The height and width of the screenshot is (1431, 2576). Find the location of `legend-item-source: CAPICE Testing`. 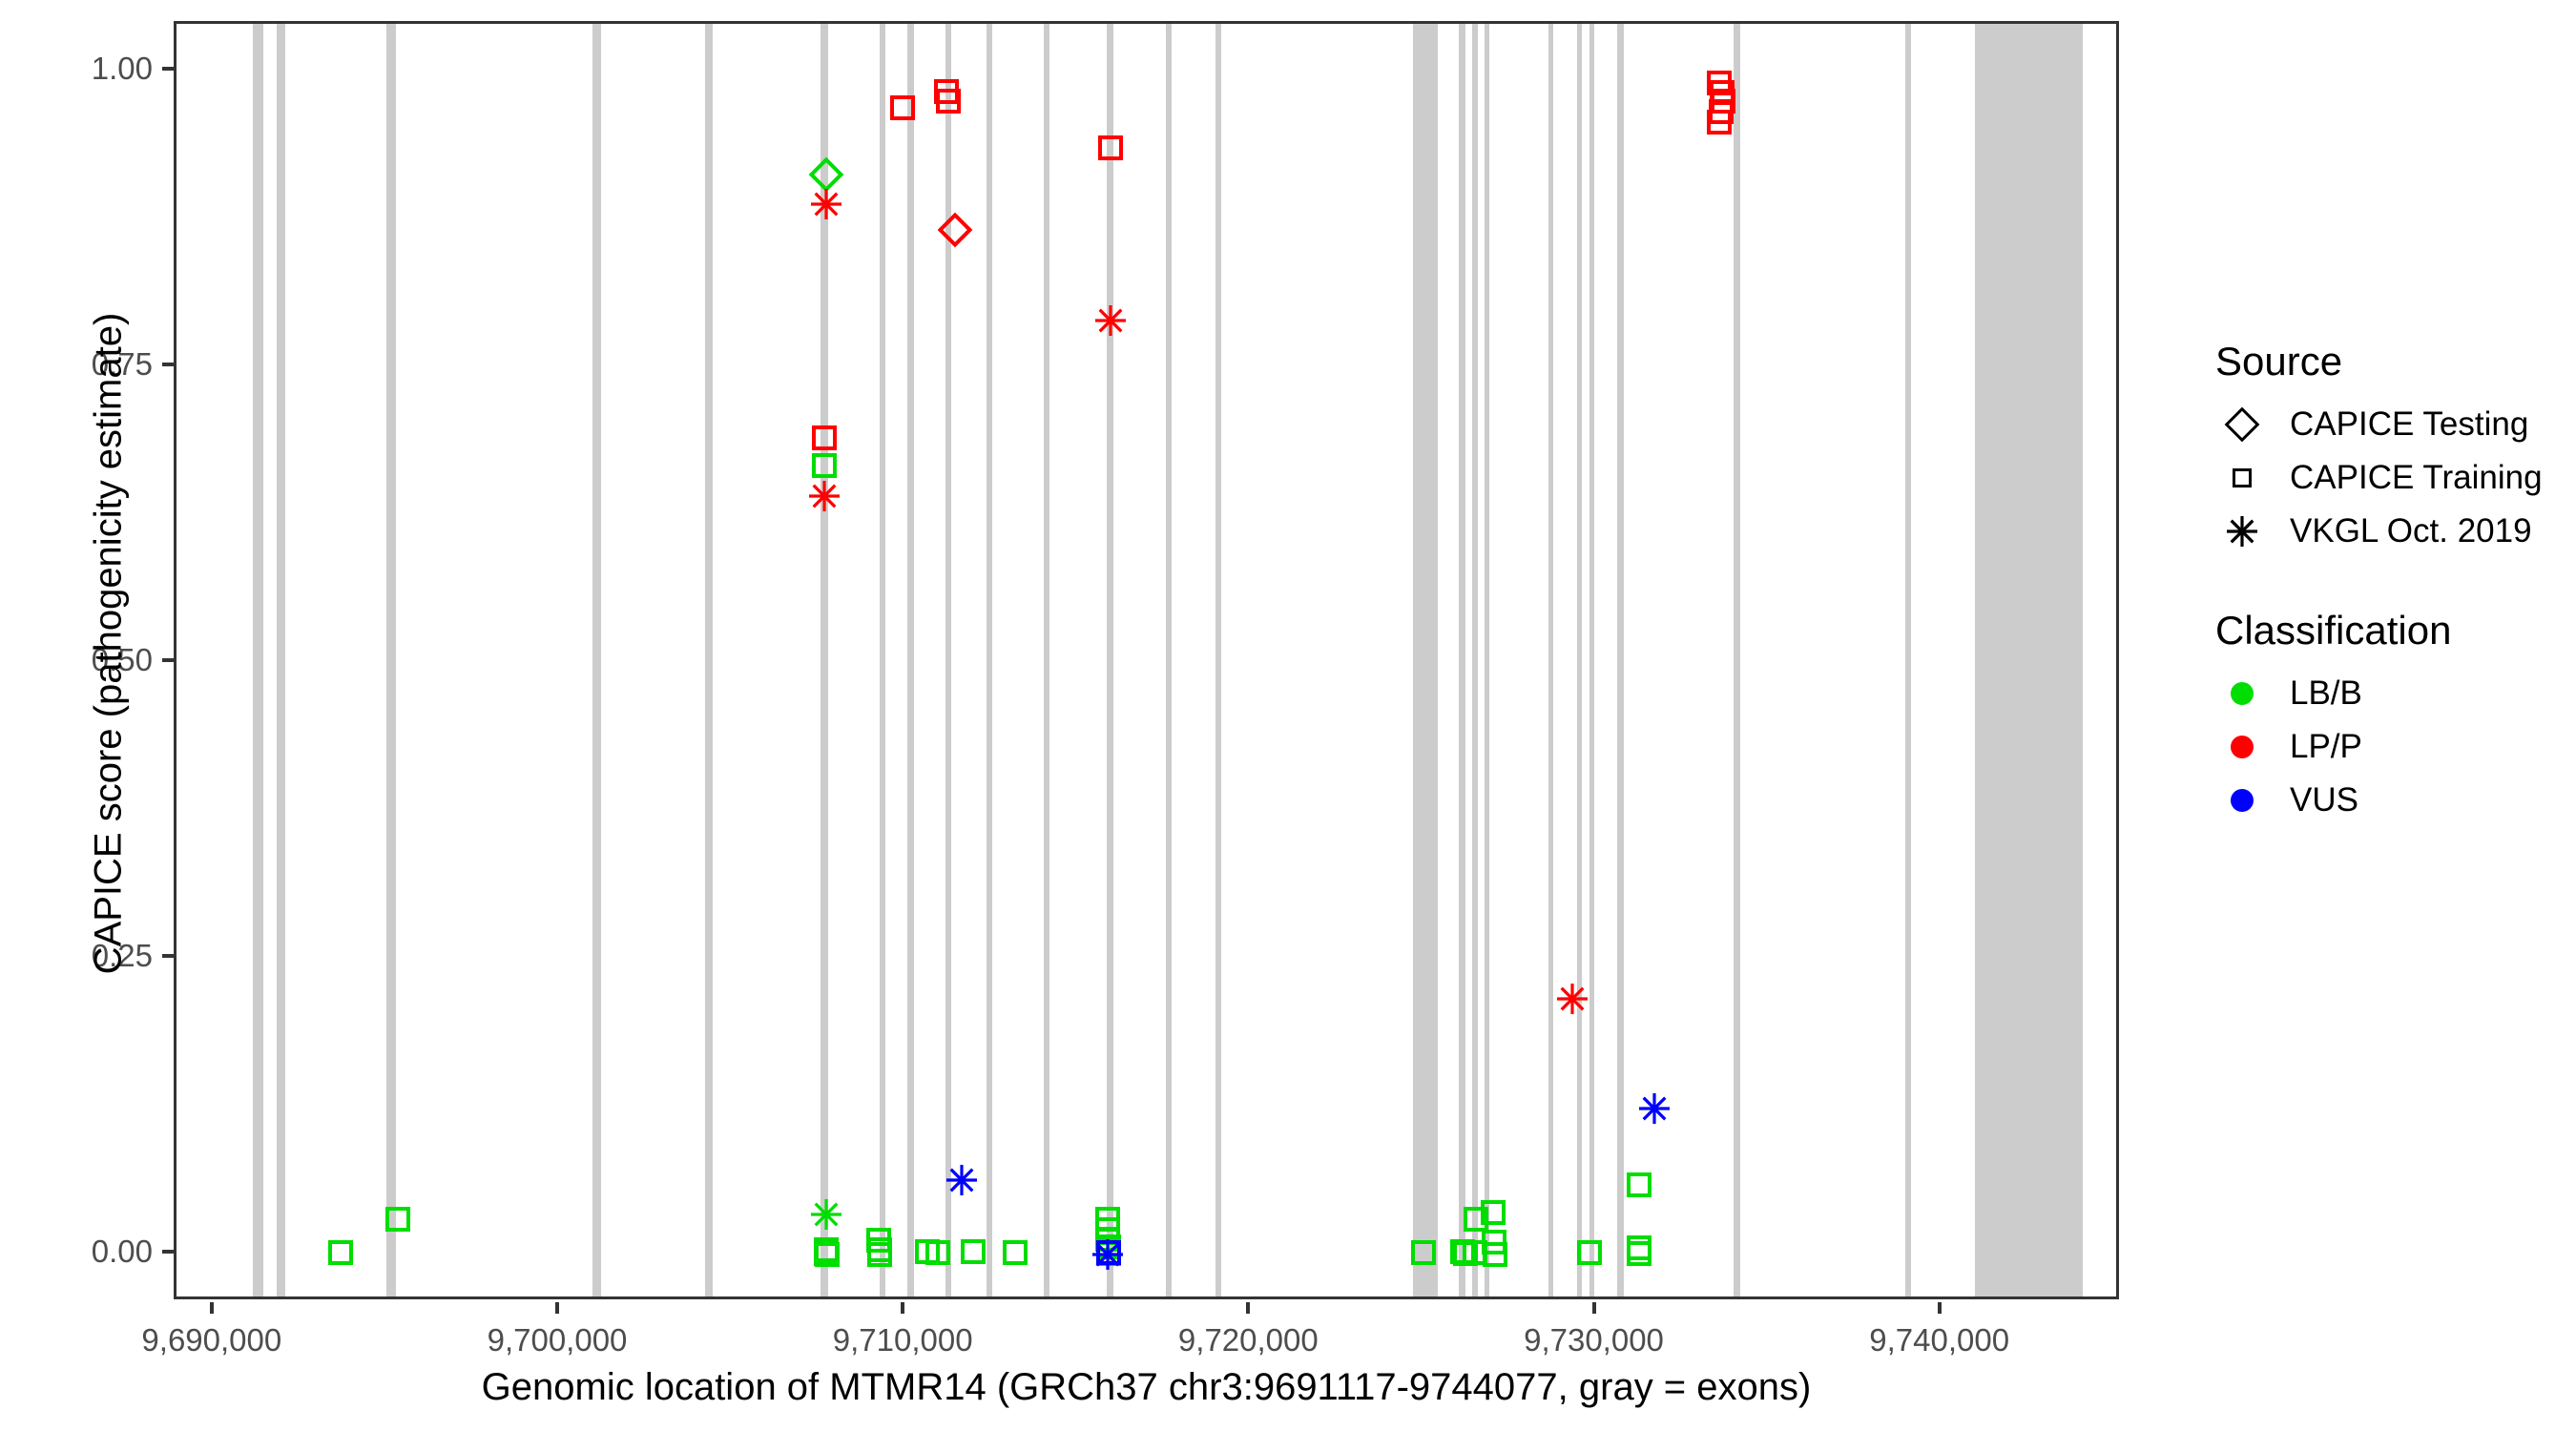

legend-item-source: CAPICE Testing is located at coordinates (2391, 424).